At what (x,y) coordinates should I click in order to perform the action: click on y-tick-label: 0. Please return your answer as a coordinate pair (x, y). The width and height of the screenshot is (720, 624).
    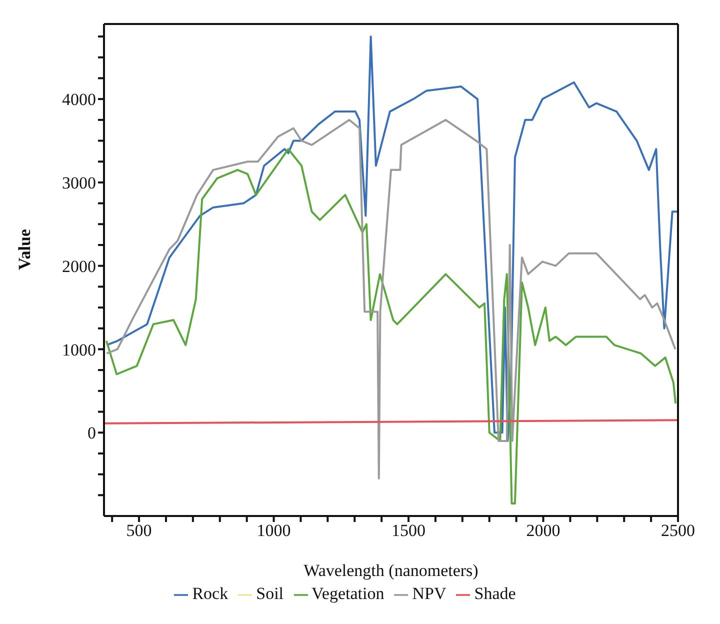
    Looking at the image, I should click on (92, 433).